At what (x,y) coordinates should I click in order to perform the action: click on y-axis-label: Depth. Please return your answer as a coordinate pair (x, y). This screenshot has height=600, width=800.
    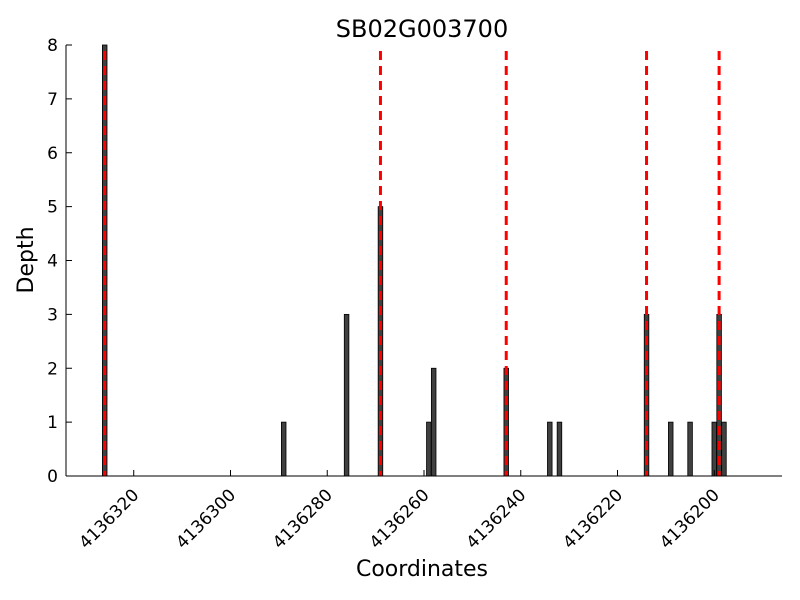
    Looking at the image, I should click on (26, 259).